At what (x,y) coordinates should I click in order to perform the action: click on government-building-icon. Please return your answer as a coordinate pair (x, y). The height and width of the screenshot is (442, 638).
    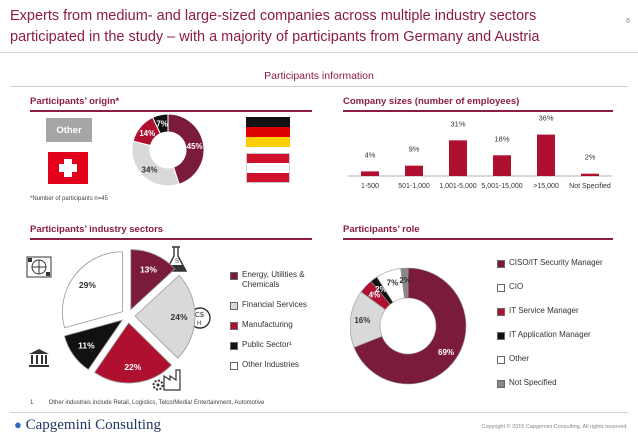
    Looking at the image, I should click on (39, 358).